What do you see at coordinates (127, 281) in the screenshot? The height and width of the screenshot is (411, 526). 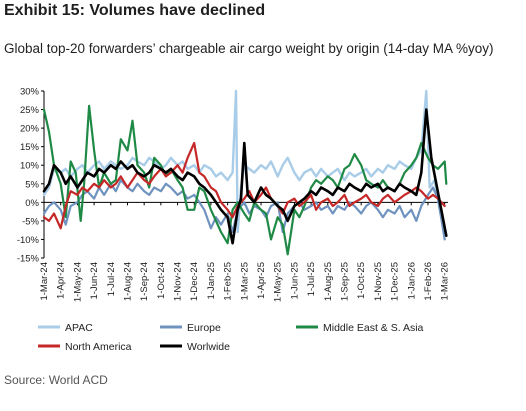 I see `x-tick-label: 1-Aug-24` at bounding box center [127, 281].